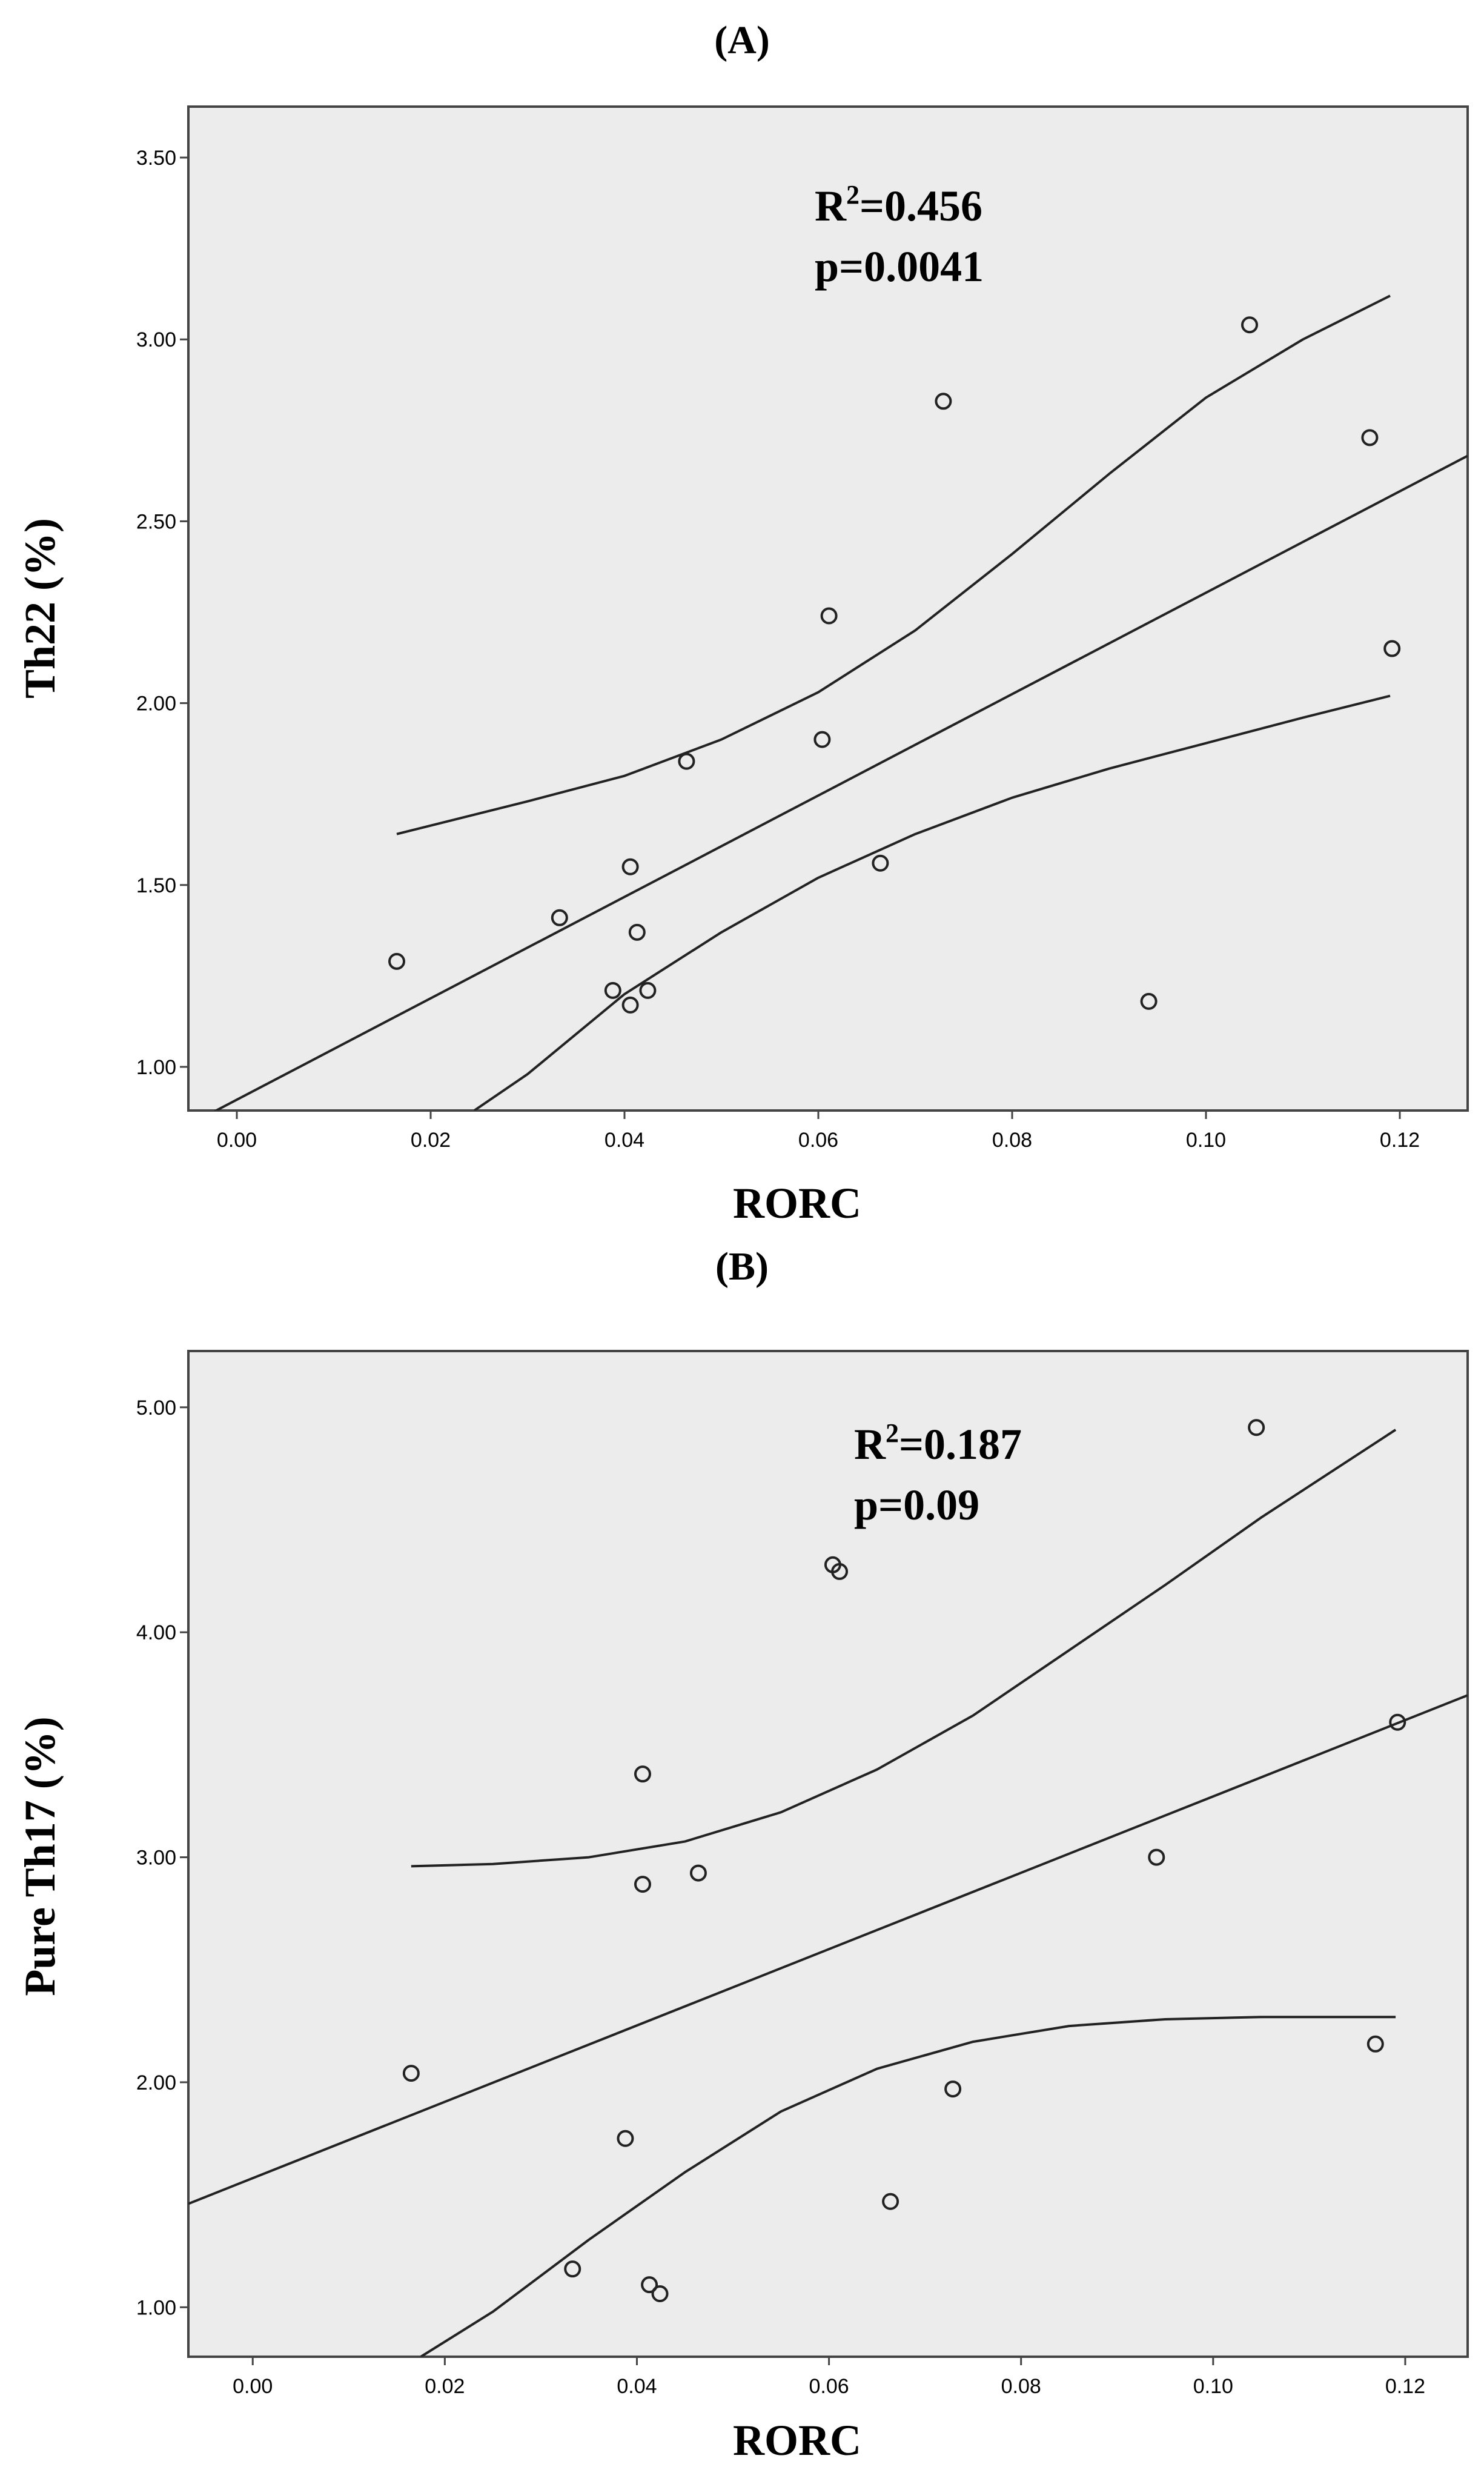 The height and width of the screenshot is (2467, 1484). I want to click on panel-a-x-tick-label: 0.10, so click(1206, 1140).